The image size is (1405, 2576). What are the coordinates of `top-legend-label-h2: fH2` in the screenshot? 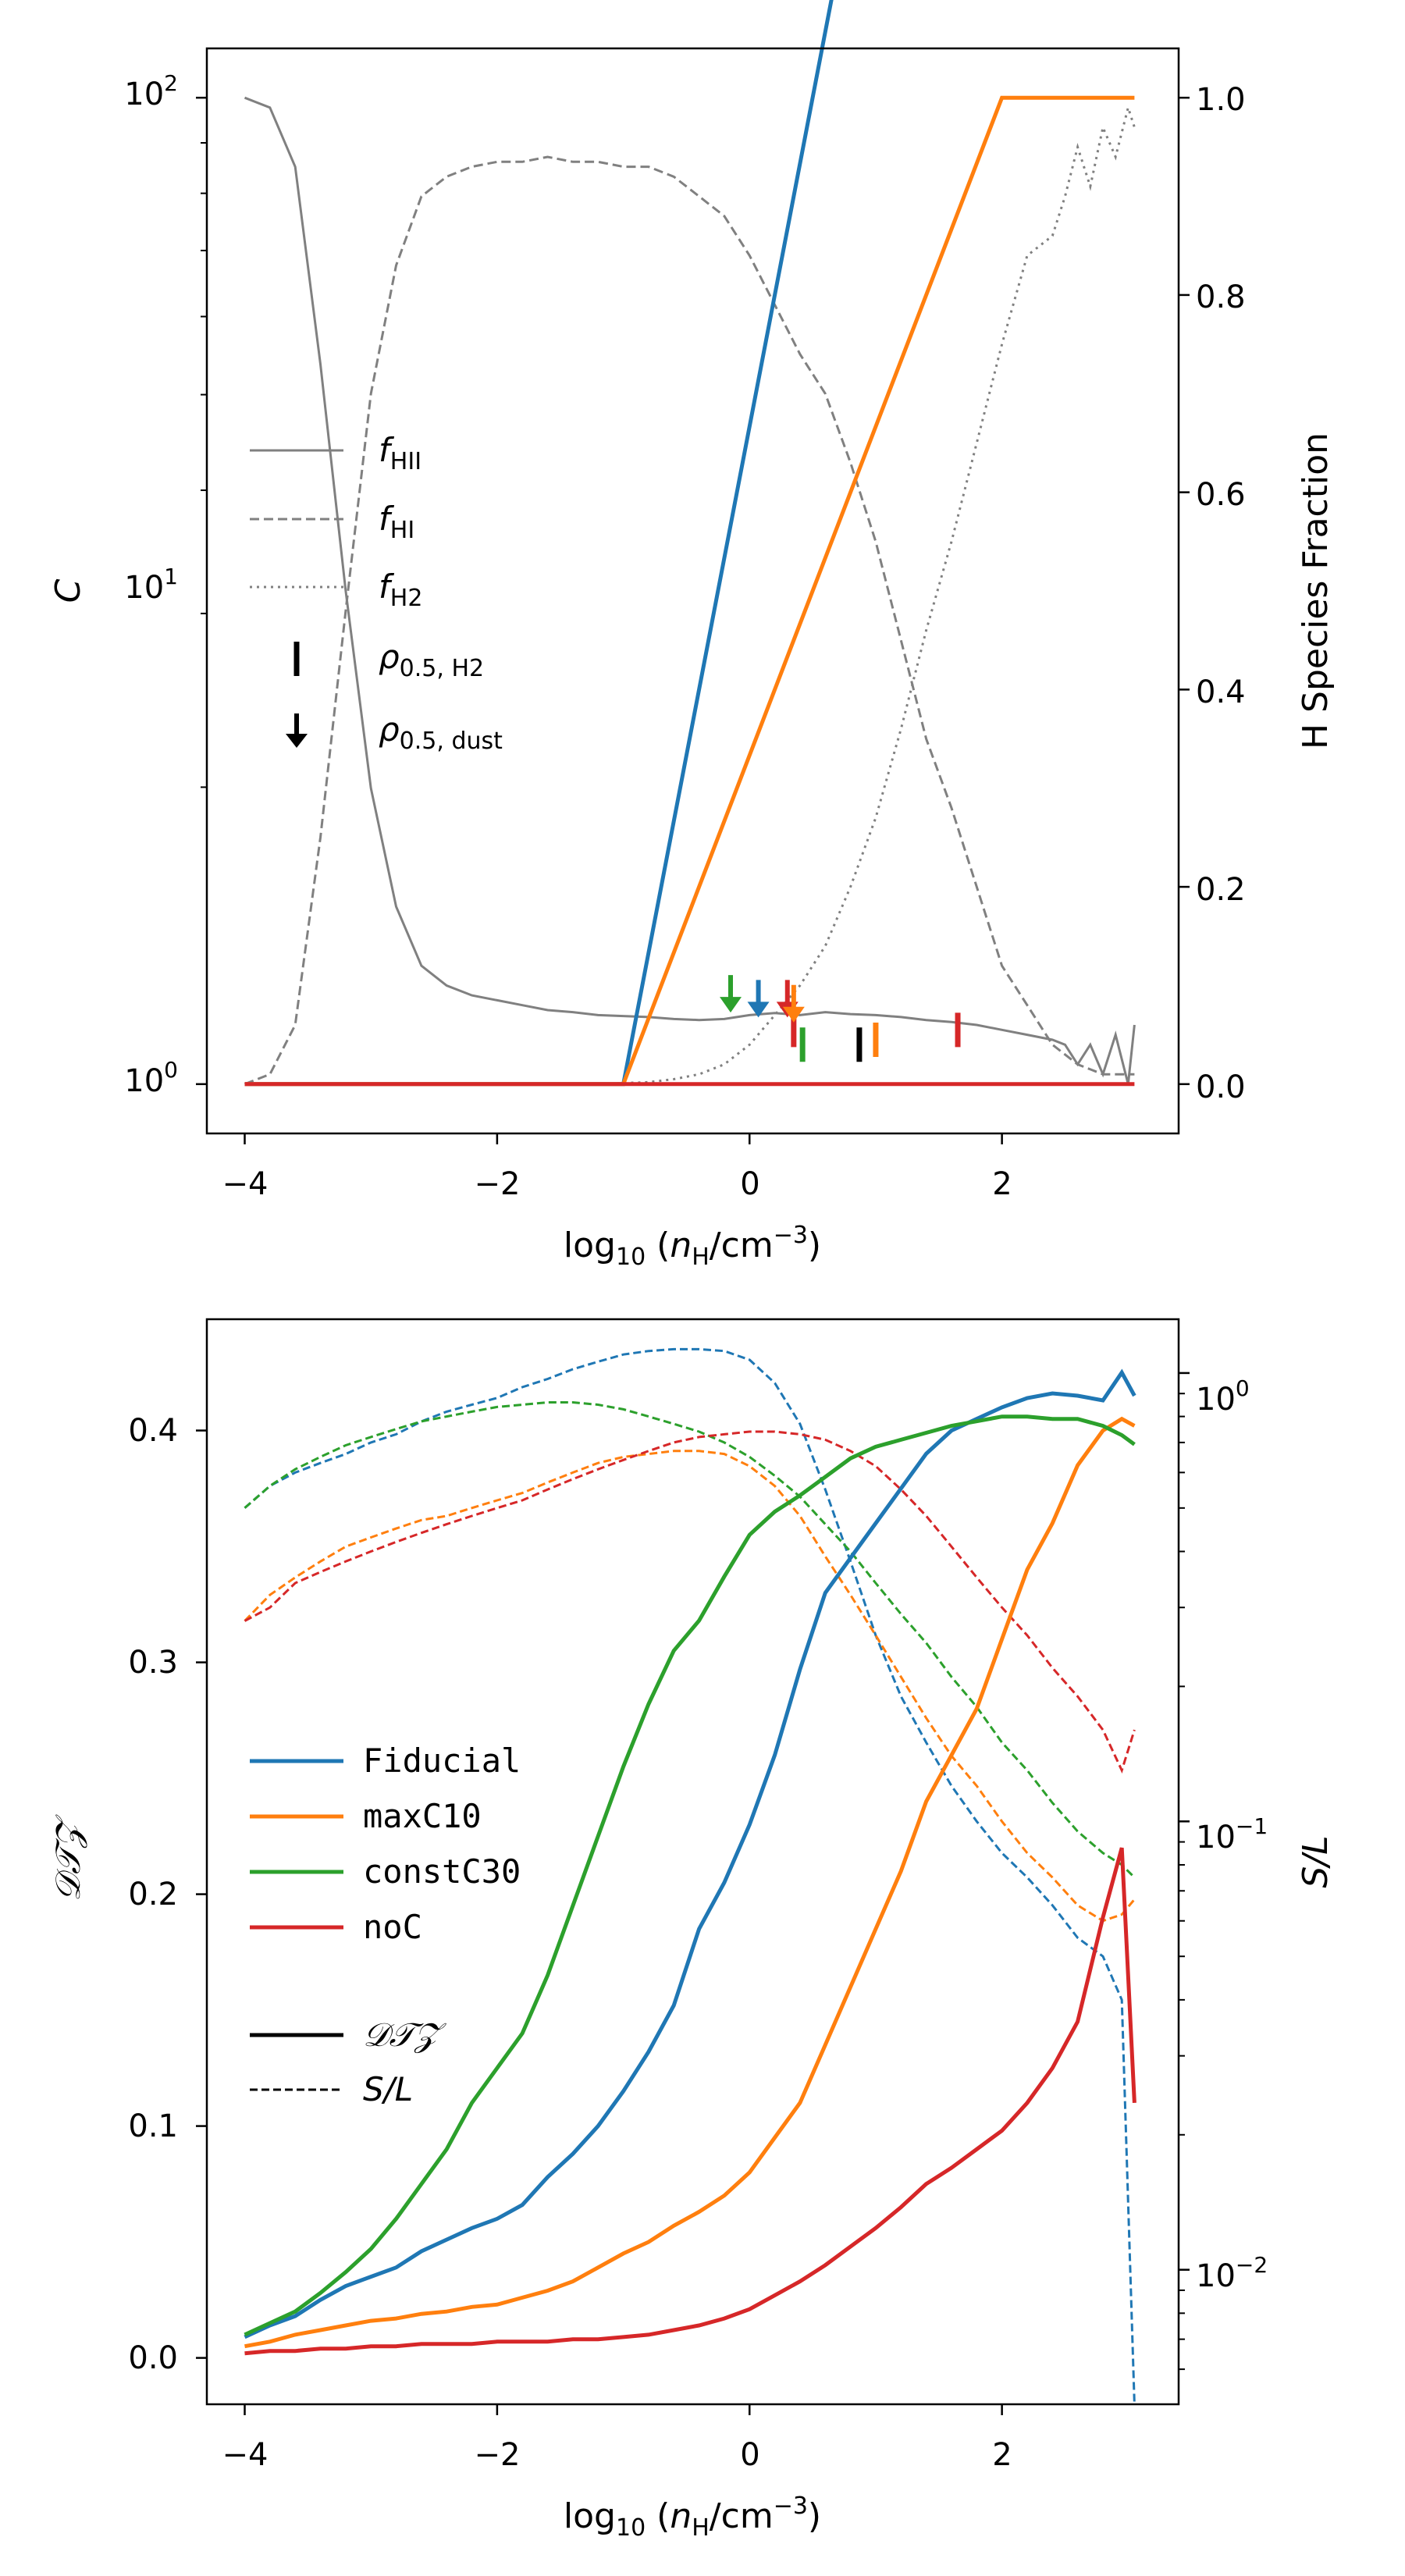 It's located at (401, 590).